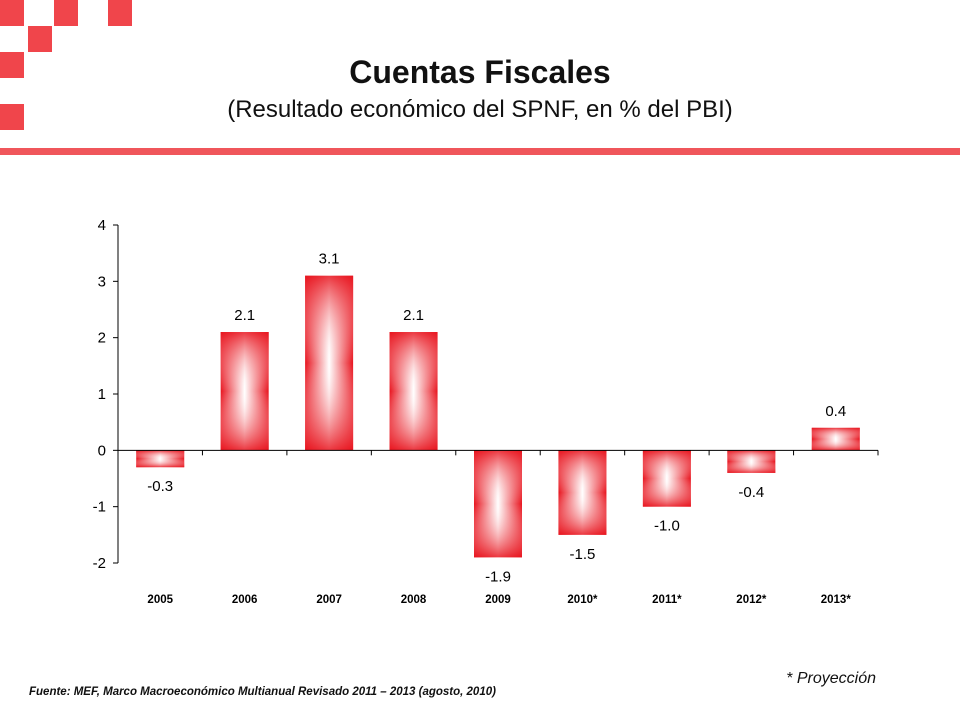 Image resolution: width=960 pixels, height=720 pixels. I want to click on x-tick-label: 2009, so click(498, 600).